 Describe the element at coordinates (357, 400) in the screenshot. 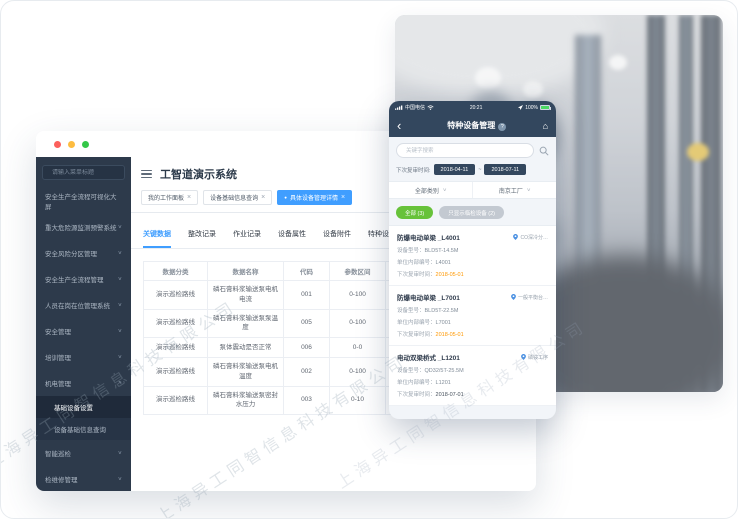

I see `cell: 0-10` at that location.